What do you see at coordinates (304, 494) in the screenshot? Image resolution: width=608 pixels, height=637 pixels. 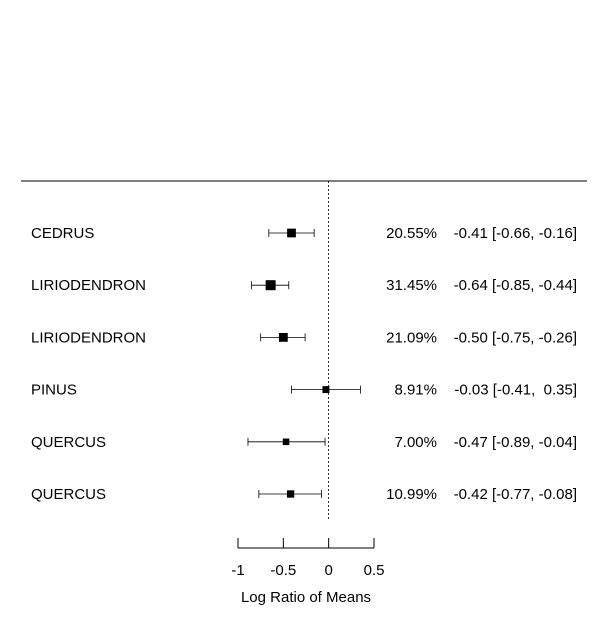 I see `study-row: QUERCUS 10.99% -0.42 [-0.77, -0.08]` at bounding box center [304, 494].